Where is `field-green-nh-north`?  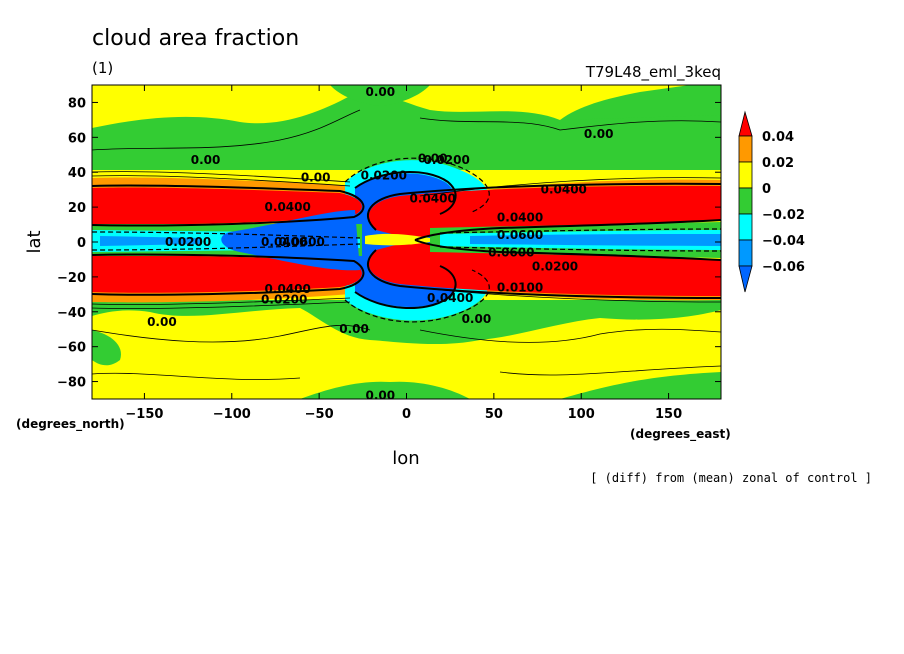
field-green-nh-north is located at coordinates (380, 95).